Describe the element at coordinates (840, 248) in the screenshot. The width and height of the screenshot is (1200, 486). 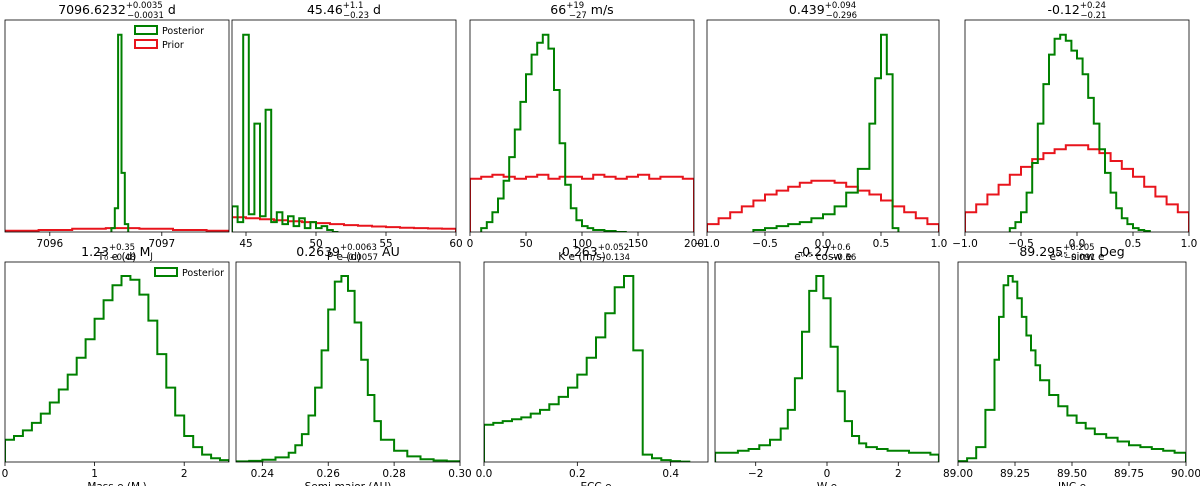
I see `title-upper-error: +0.6` at that location.